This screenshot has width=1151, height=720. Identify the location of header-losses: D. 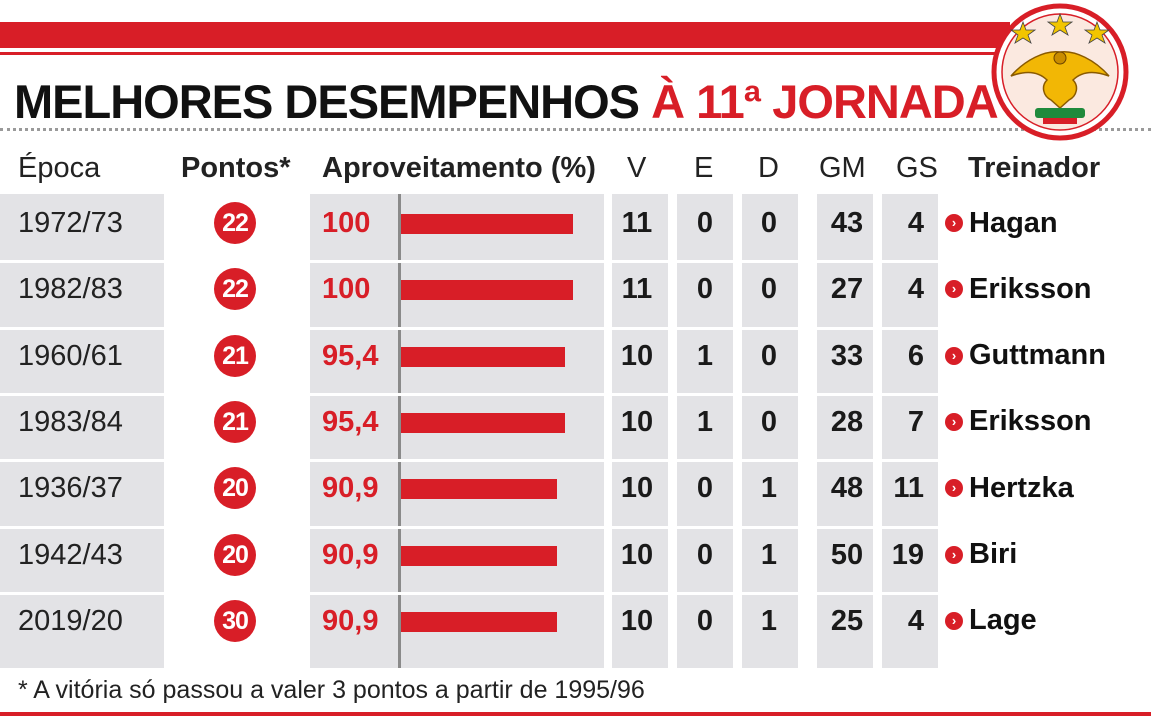
(768, 168).